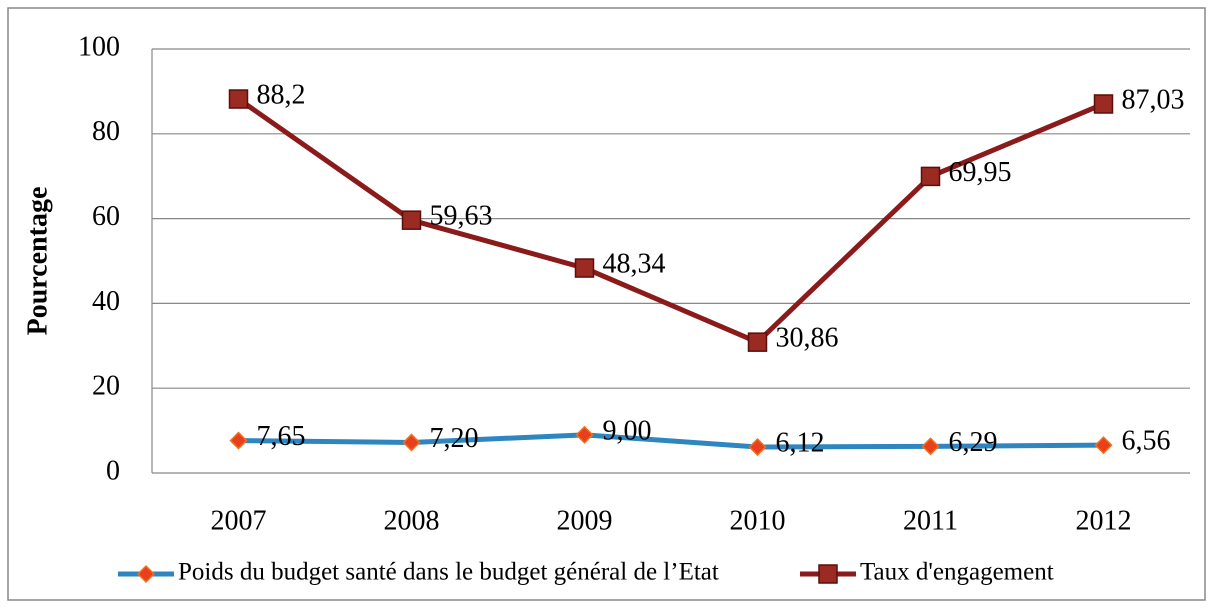  What do you see at coordinates (37, 261) in the screenshot?
I see `y-axis-label: Pourcentage` at bounding box center [37, 261].